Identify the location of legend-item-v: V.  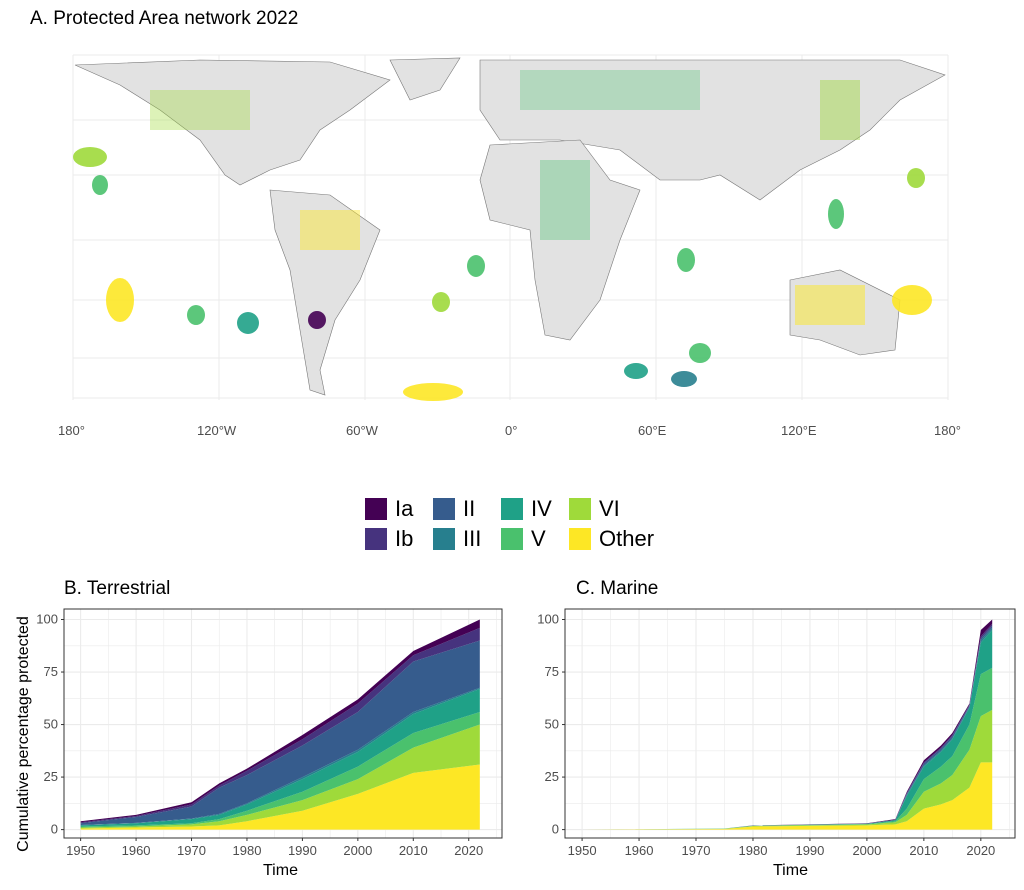
(535, 539).